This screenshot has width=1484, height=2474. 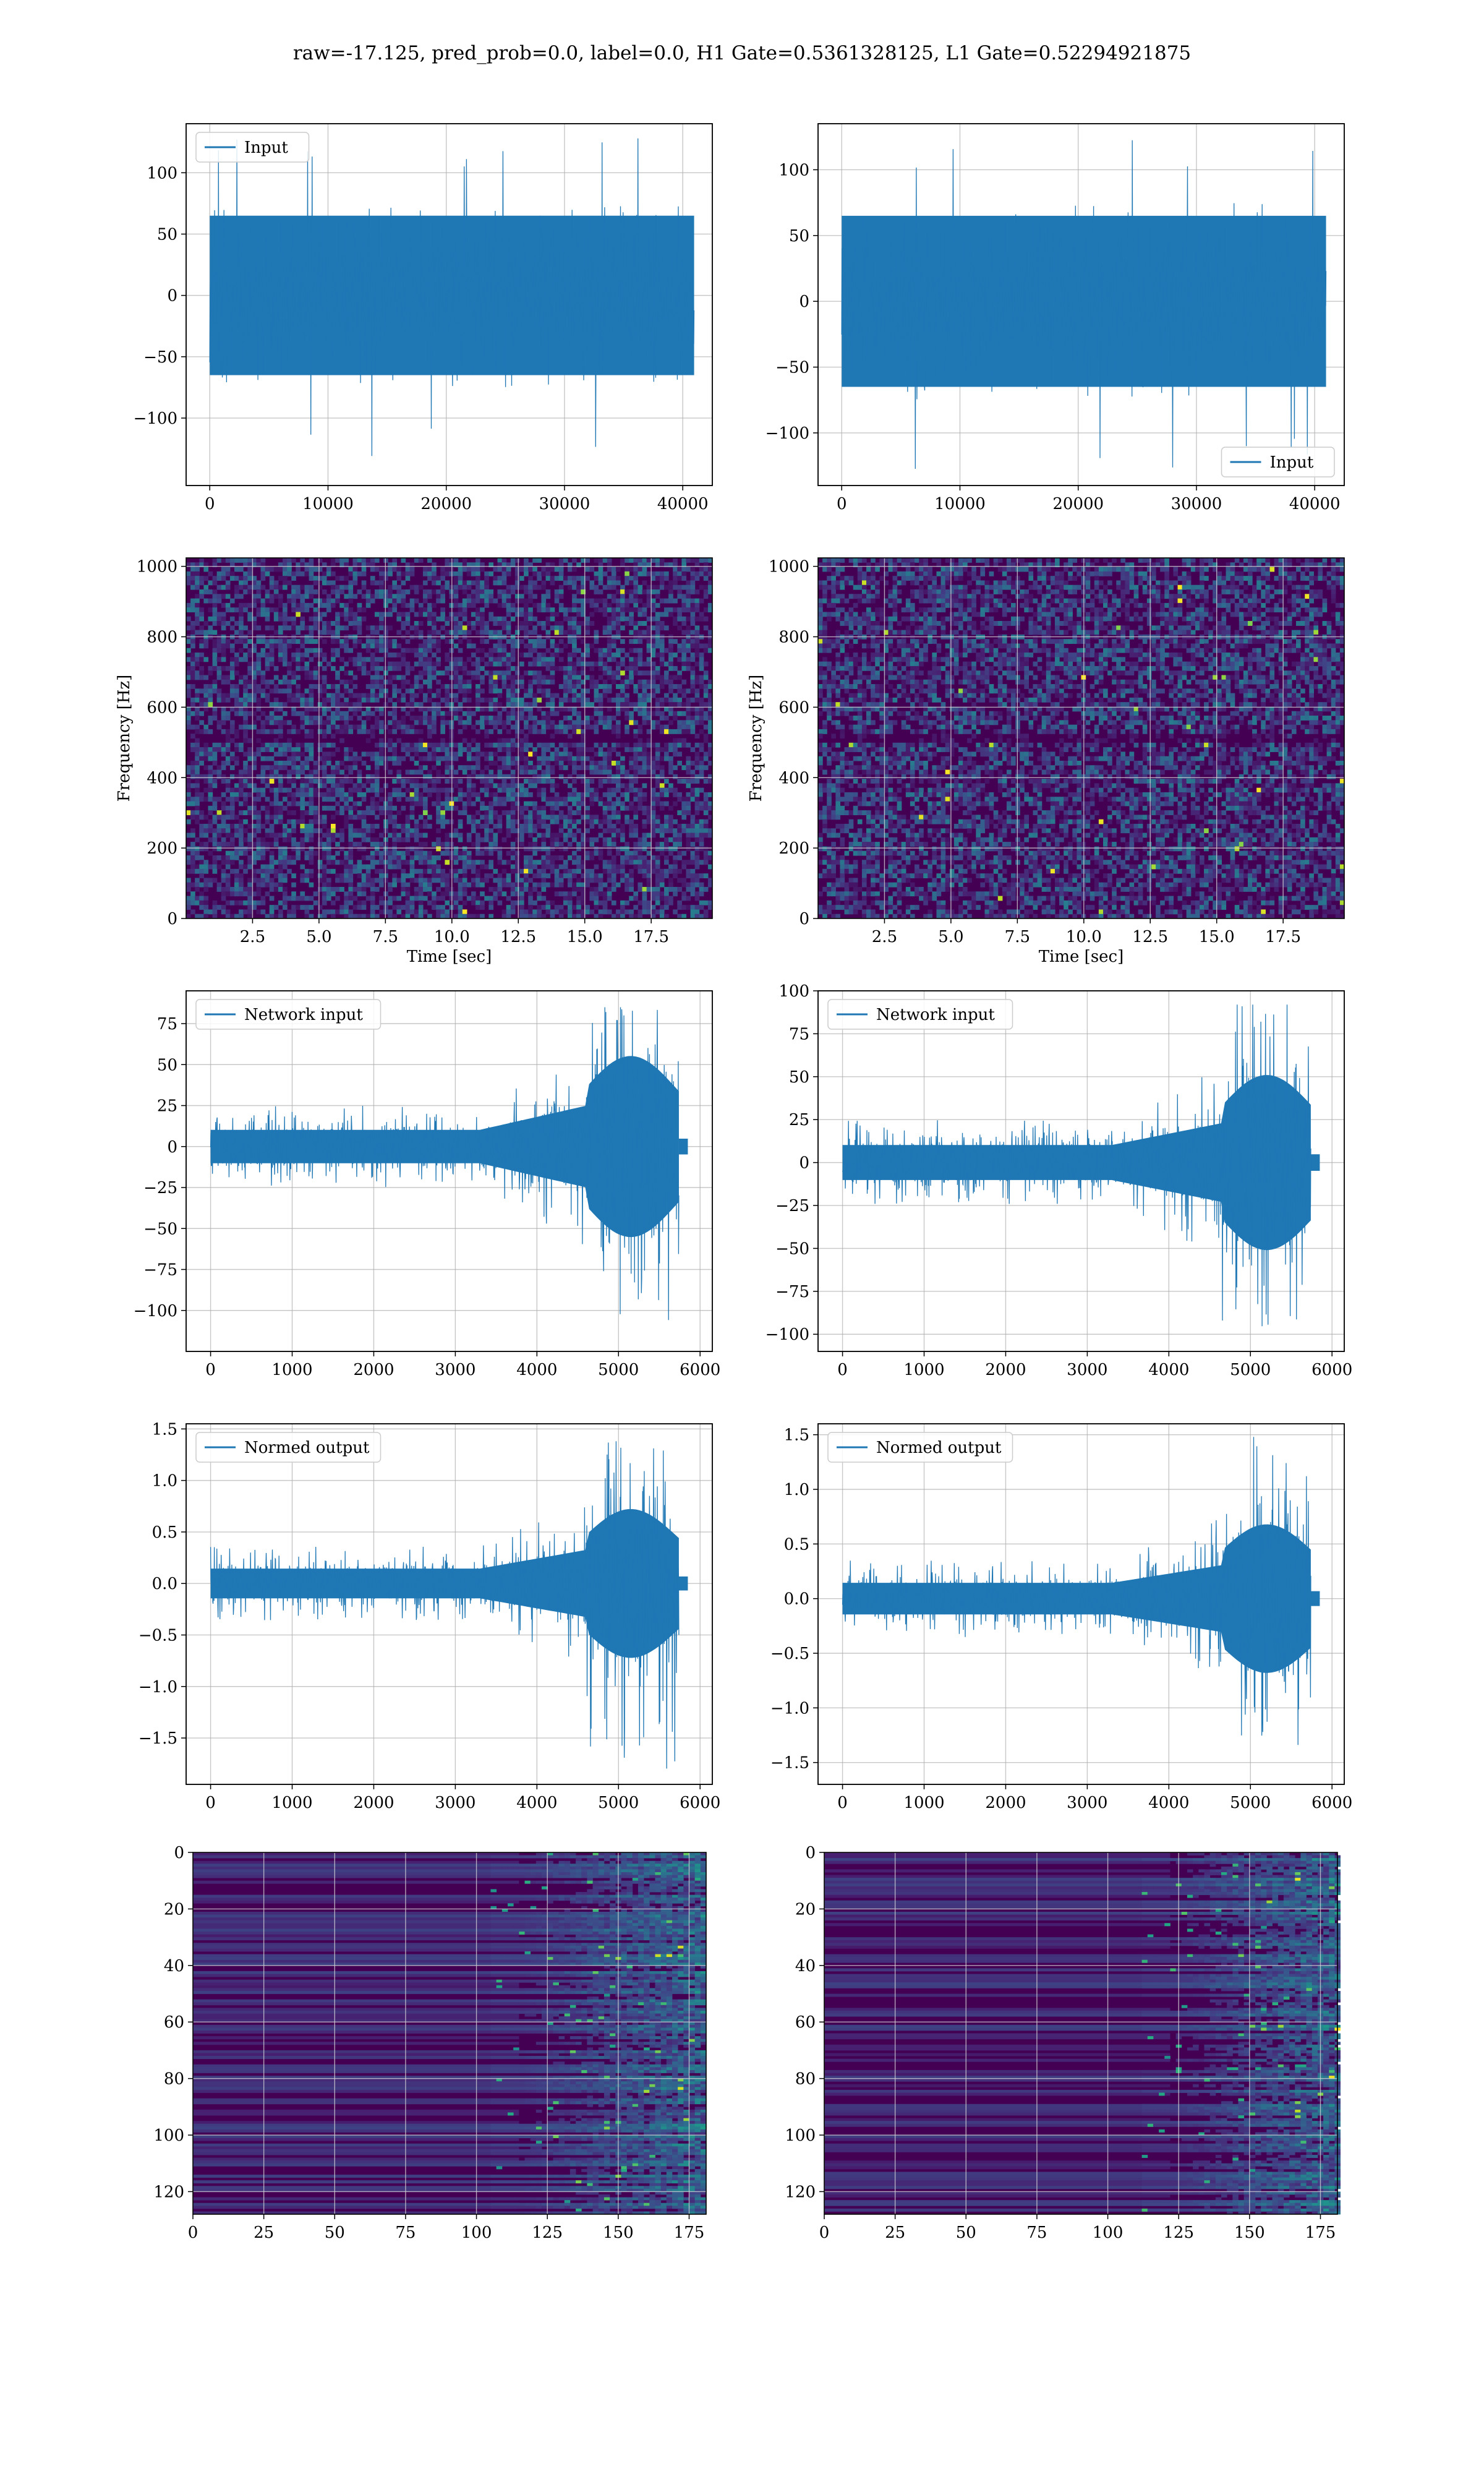 What do you see at coordinates (799, 1120) in the screenshot?
I see `y-tick-label: 25` at bounding box center [799, 1120].